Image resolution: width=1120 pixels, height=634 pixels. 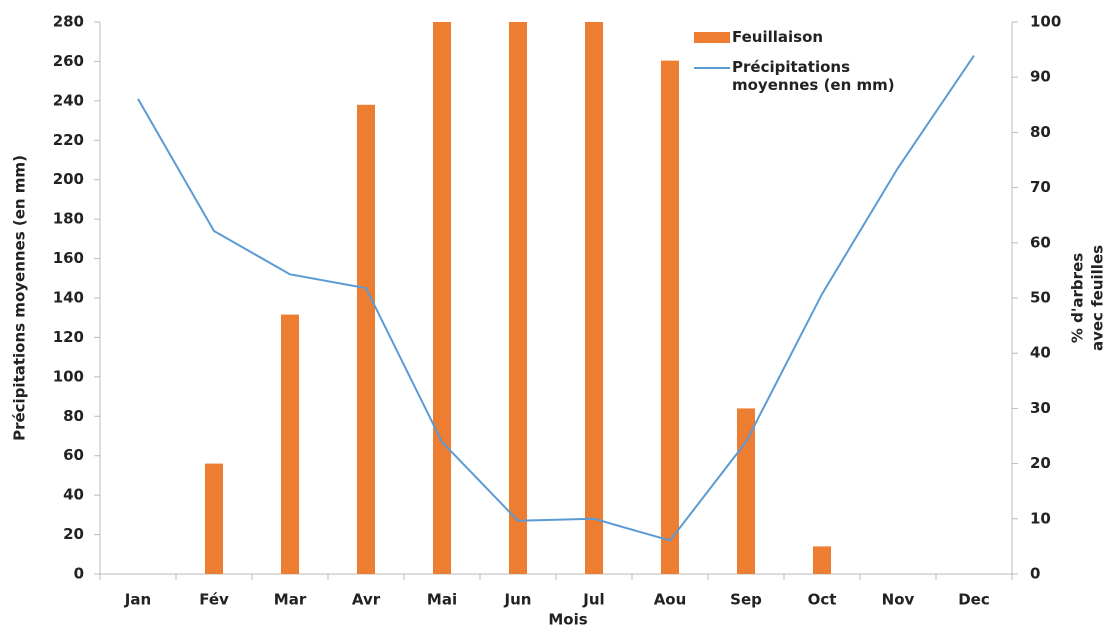 I want to click on x-tick-label: Oct, so click(x=822, y=600).